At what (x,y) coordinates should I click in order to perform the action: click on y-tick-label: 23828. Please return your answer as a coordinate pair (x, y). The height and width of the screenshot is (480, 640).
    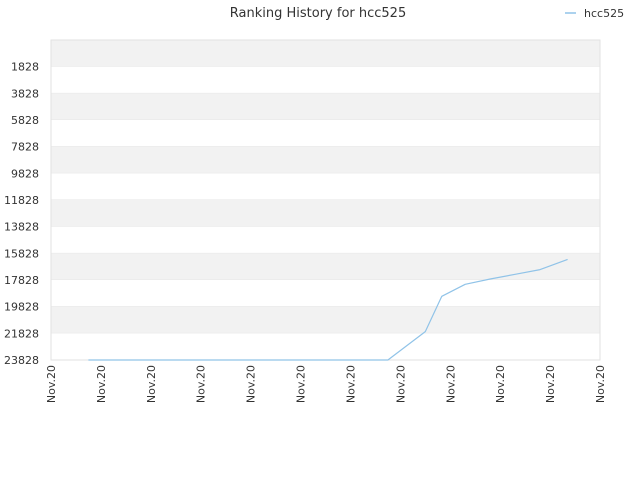
    Looking at the image, I should click on (21, 360).